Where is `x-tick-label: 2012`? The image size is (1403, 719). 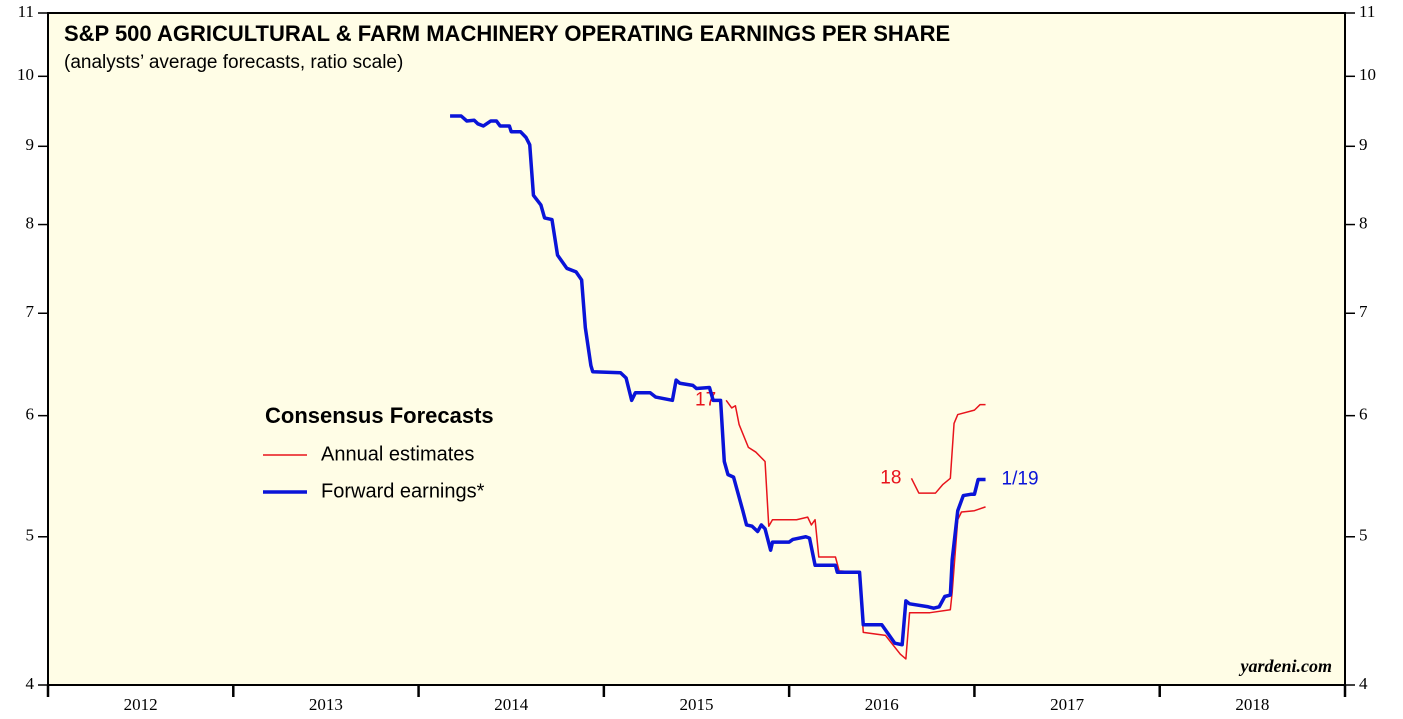
x-tick-label: 2012 is located at coordinates (141, 704).